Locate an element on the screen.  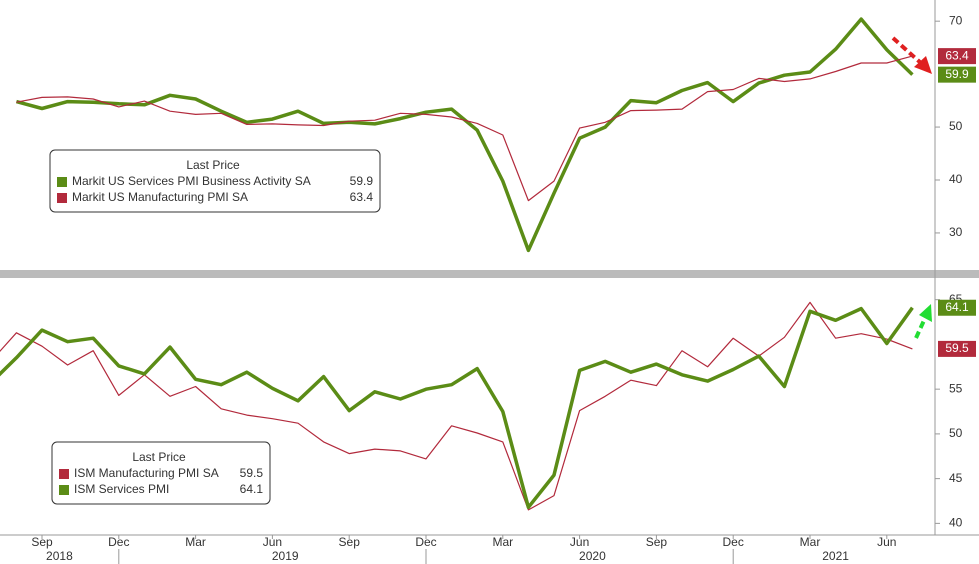
value-label: 64.1 is located at coordinates (957, 307).